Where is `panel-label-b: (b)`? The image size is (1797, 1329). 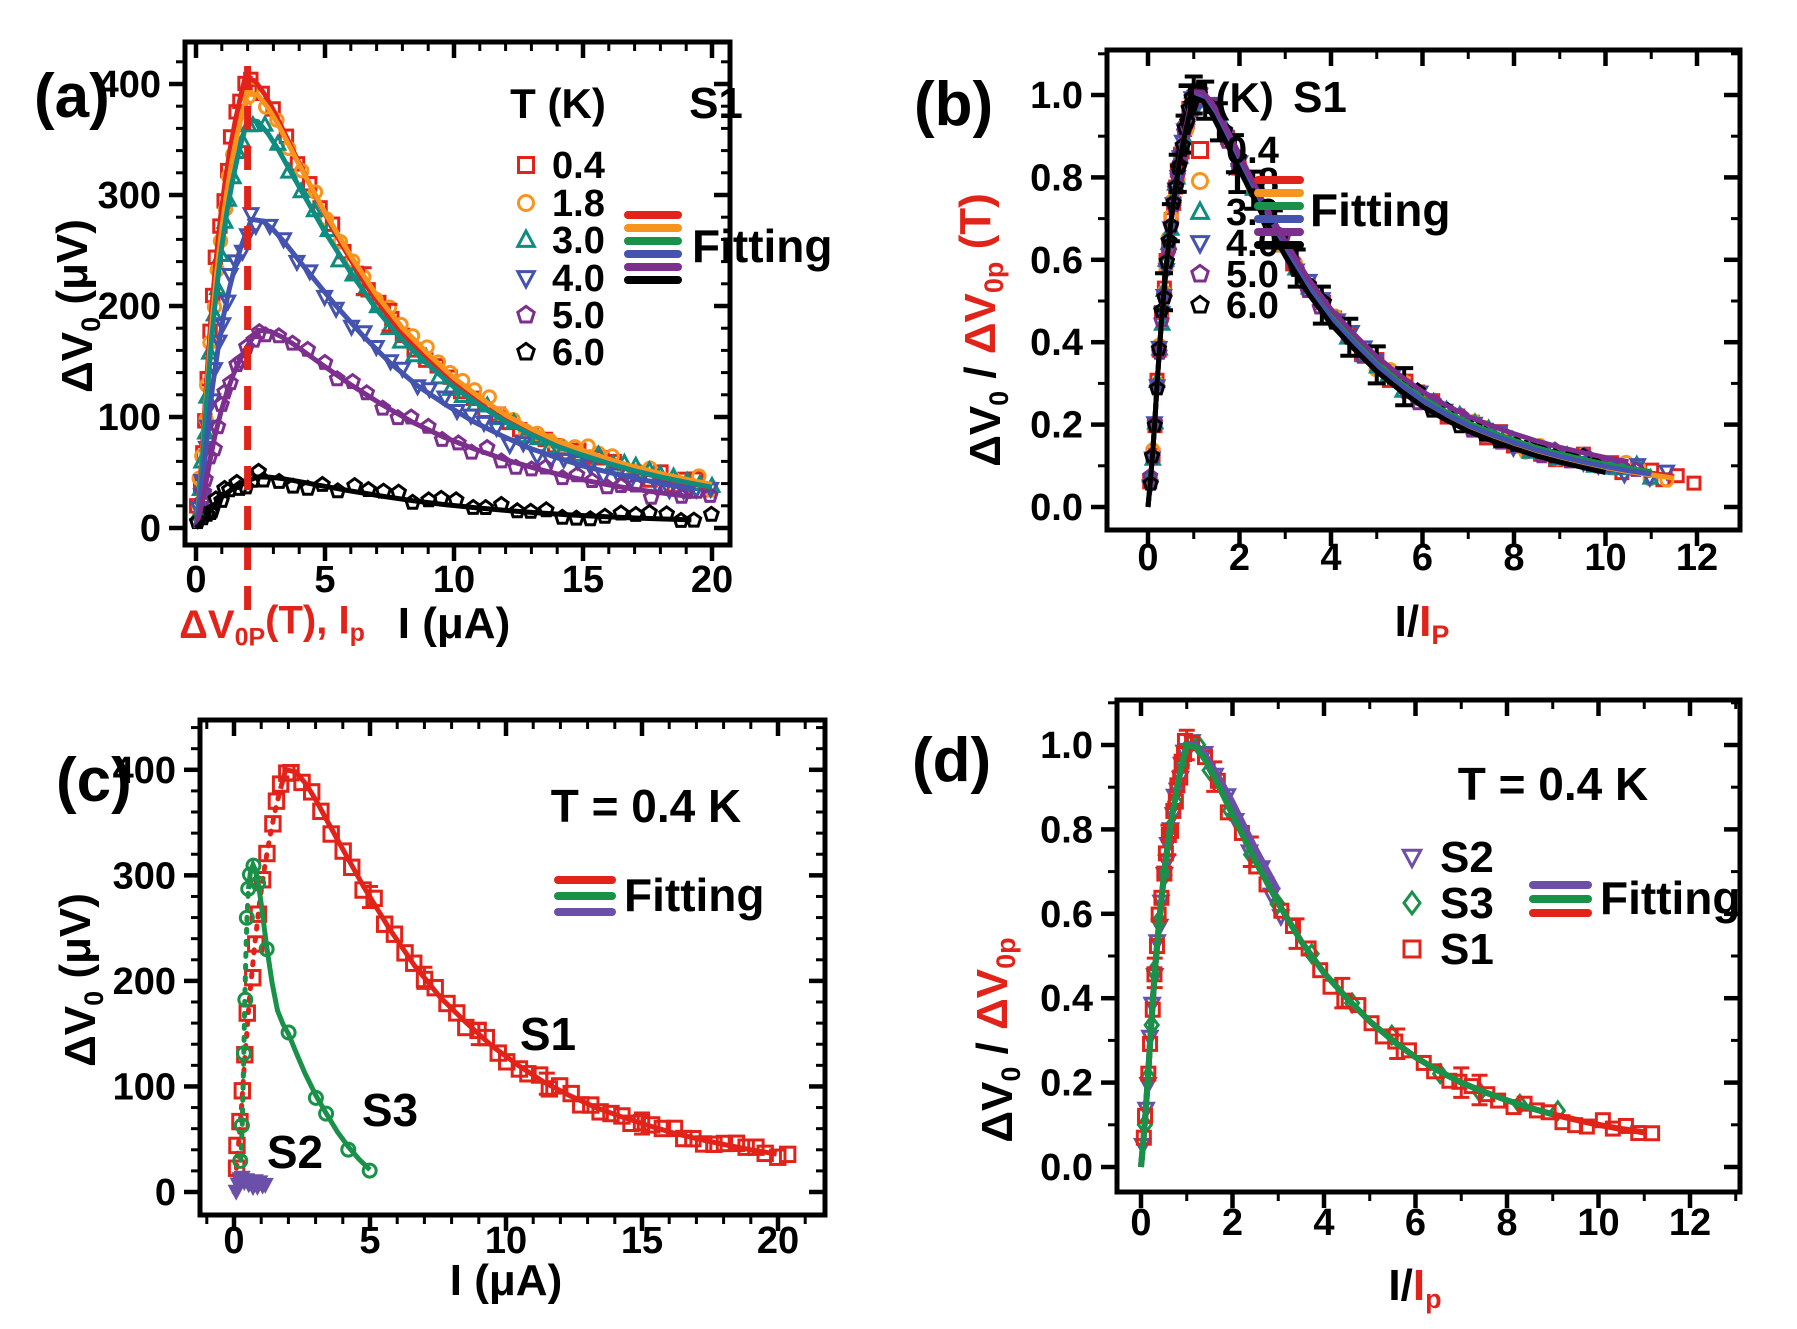 panel-label-b: (b) is located at coordinates (954, 104).